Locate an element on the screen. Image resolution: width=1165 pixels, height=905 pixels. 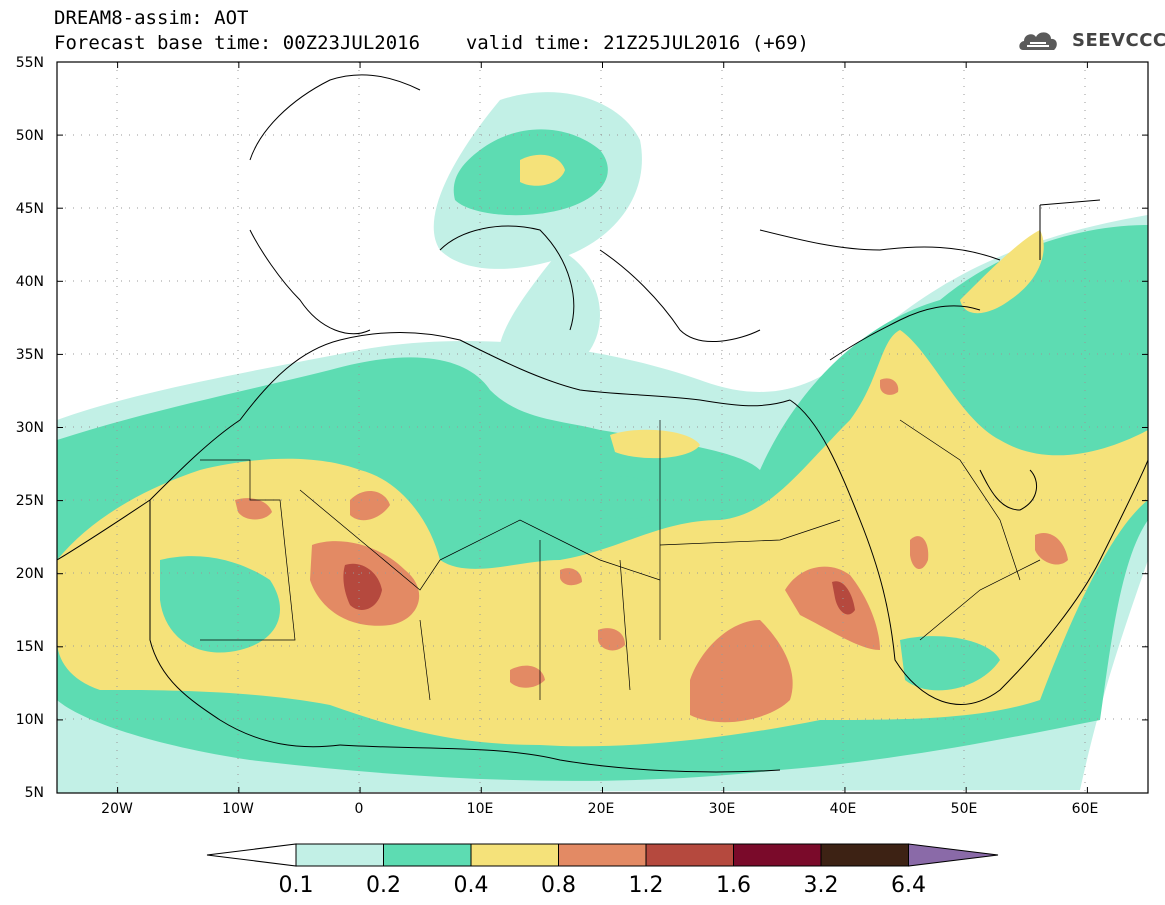
cloud-logo-icon is located at coordinates (1038, 41).